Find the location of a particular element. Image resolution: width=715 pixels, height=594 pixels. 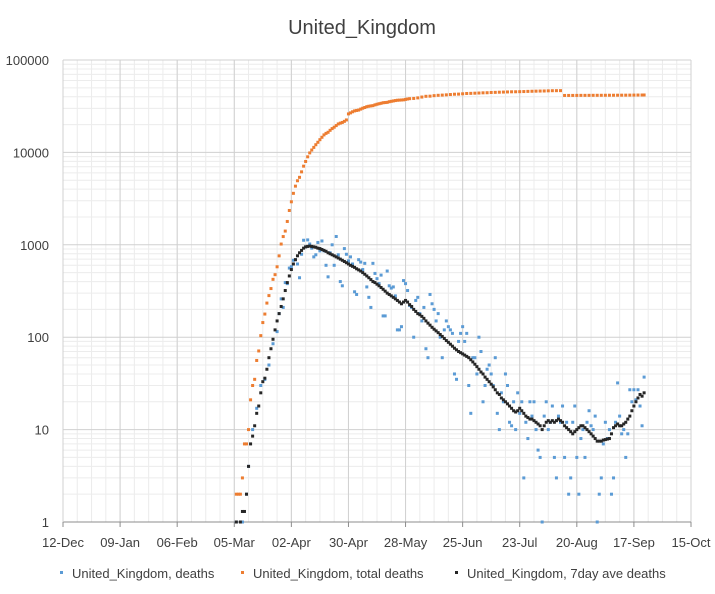

x-tick-label: 20-Aug is located at coordinates (577, 542).